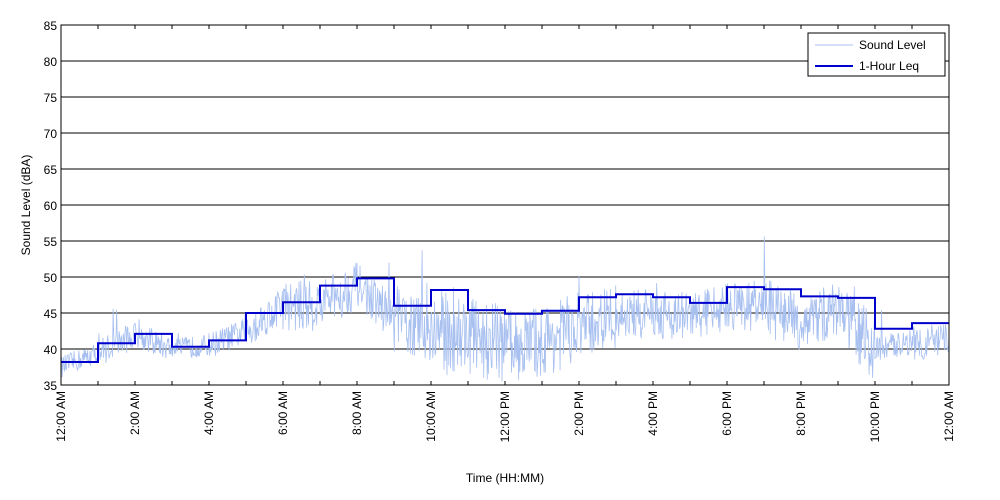 This screenshot has height=500, width=1000. What do you see at coordinates (727, 413) in the screenshot?
I see `x-tick-label: 6:00 PM` at bounding box center [727, 413].